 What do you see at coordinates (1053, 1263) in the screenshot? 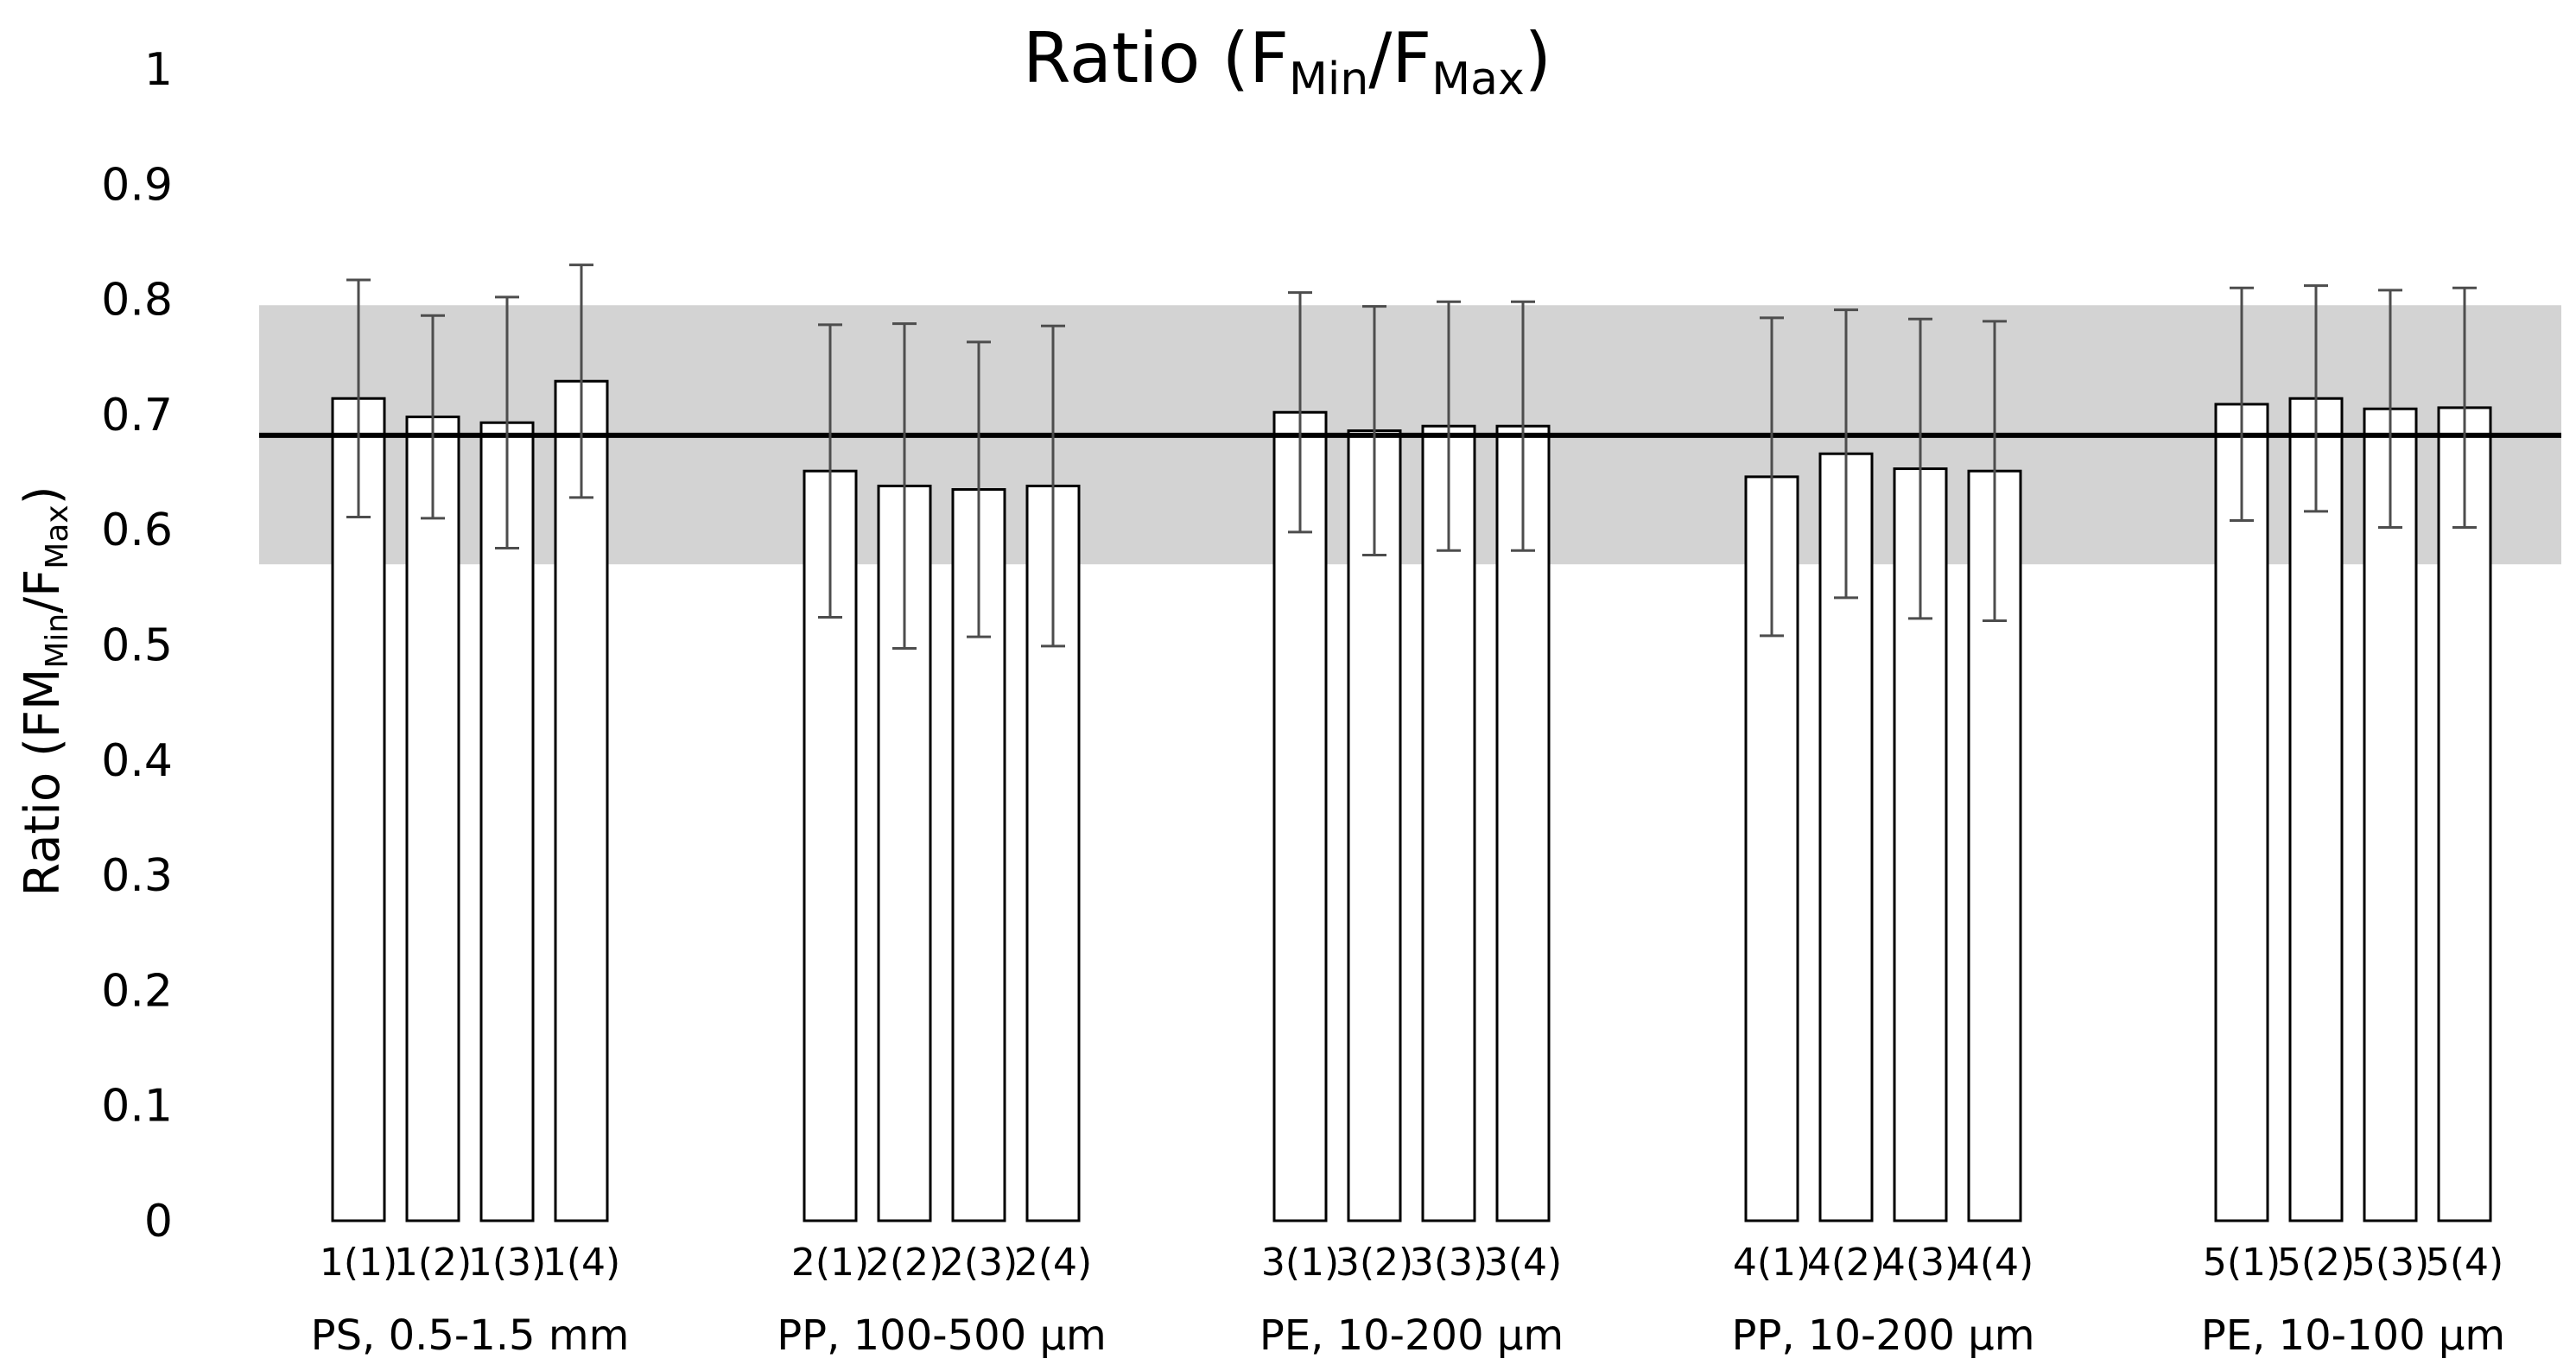
I see `category-label: 2(4)` at bounding box center [1053, 1263].